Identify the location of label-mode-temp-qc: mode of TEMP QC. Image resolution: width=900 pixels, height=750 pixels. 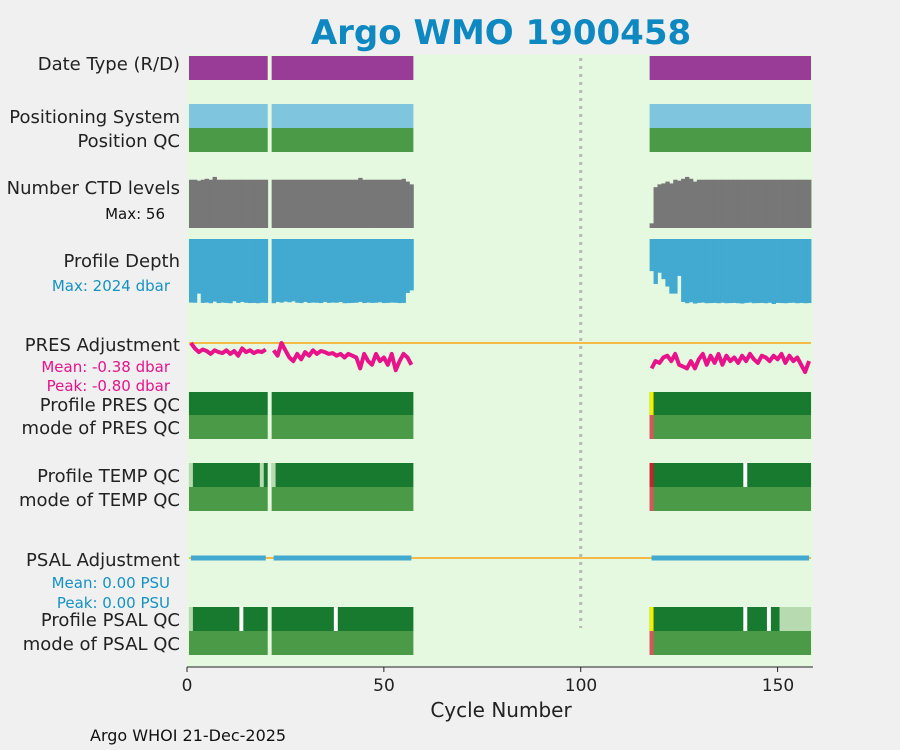
(99, 500).